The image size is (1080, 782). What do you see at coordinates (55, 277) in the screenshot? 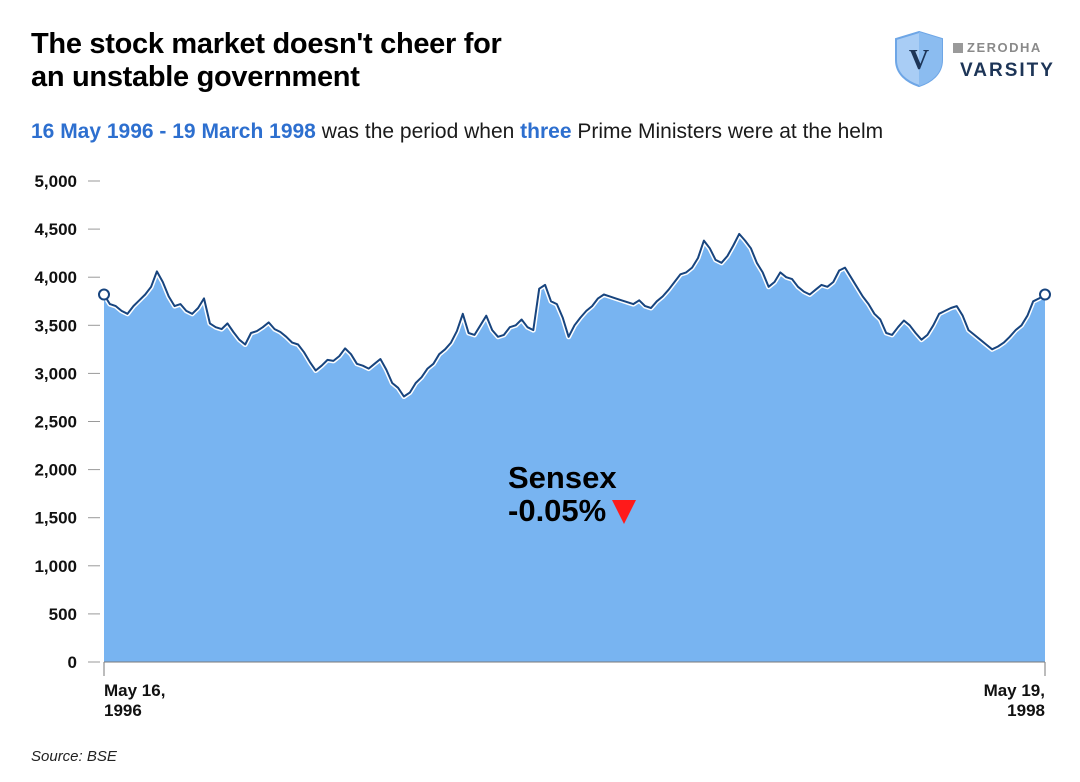
I see `y-tick-label: 4,000` at bounding box center [55, 277].